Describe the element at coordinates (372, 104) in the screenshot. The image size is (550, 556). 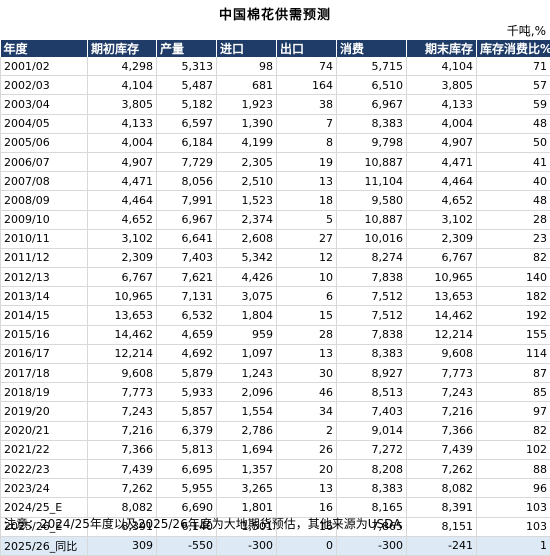
I see `cell-consumption: 6,967` at that location.